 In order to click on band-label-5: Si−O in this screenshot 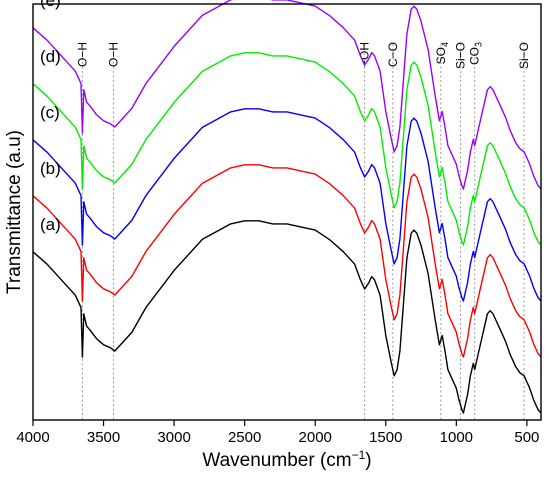, I will do `click(461, 55)`.